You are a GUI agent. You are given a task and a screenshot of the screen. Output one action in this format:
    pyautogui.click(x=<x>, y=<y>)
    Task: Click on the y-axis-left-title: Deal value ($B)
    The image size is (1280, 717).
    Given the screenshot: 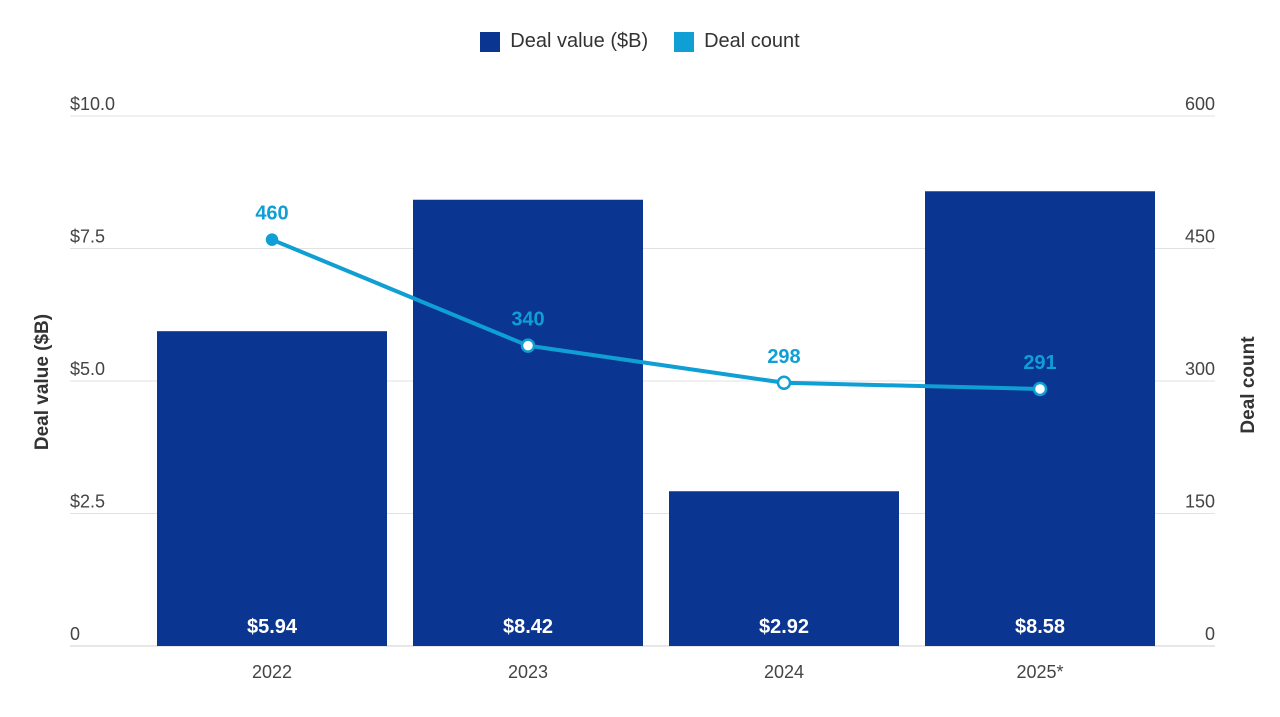 What is the action you would take?
    pyautogui.click(x=42, y=382)
    